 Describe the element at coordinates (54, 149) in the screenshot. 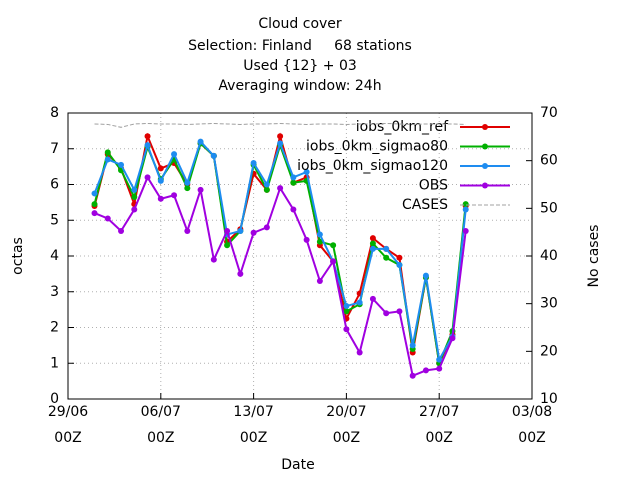

I see `y-tick-label: 7` at that location.